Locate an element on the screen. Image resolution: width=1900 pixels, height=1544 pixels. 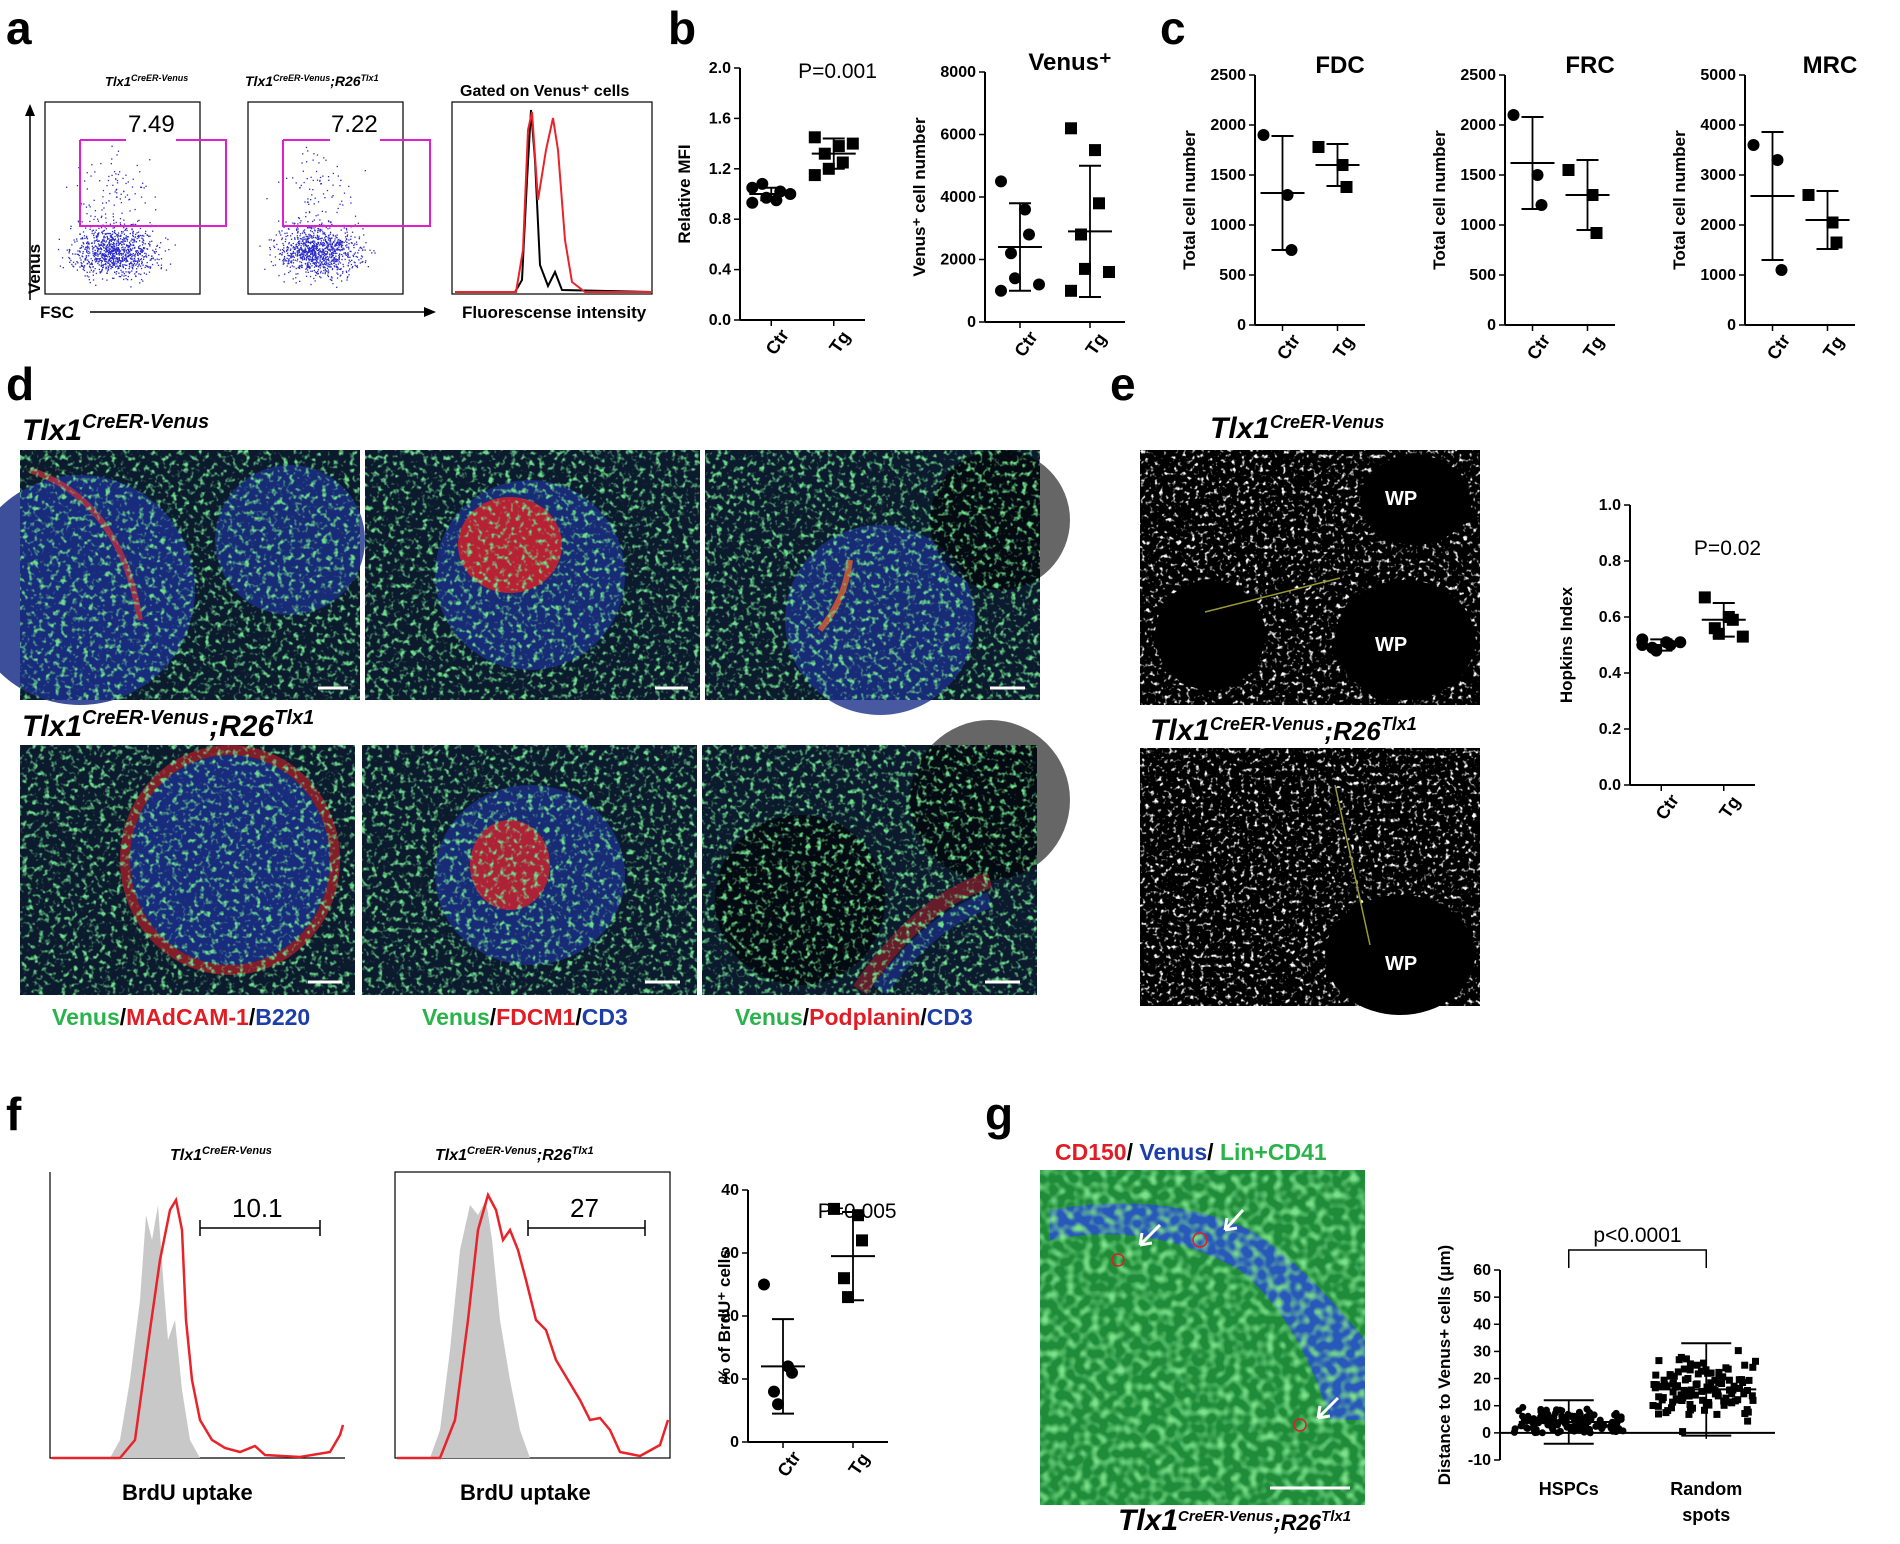
y-tick-label: 50 is located at coordinates (1482, 1297).